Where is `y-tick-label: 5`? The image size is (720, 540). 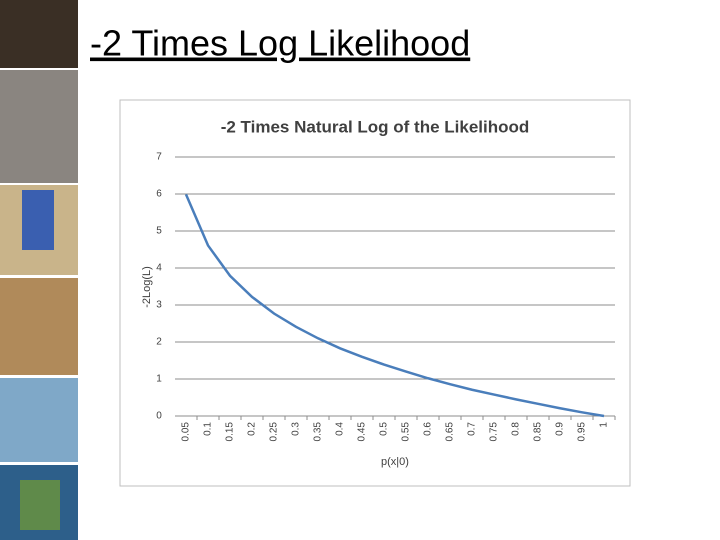 y-tick-label: 5 is located at coordinates (159, 231).